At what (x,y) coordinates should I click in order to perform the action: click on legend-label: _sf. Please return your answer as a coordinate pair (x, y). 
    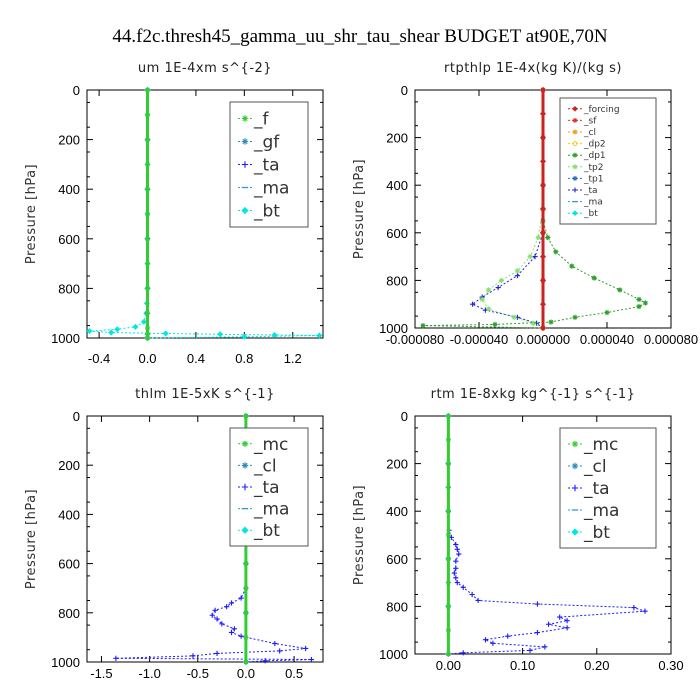
    Looking at the image, I should click on (590, 121).